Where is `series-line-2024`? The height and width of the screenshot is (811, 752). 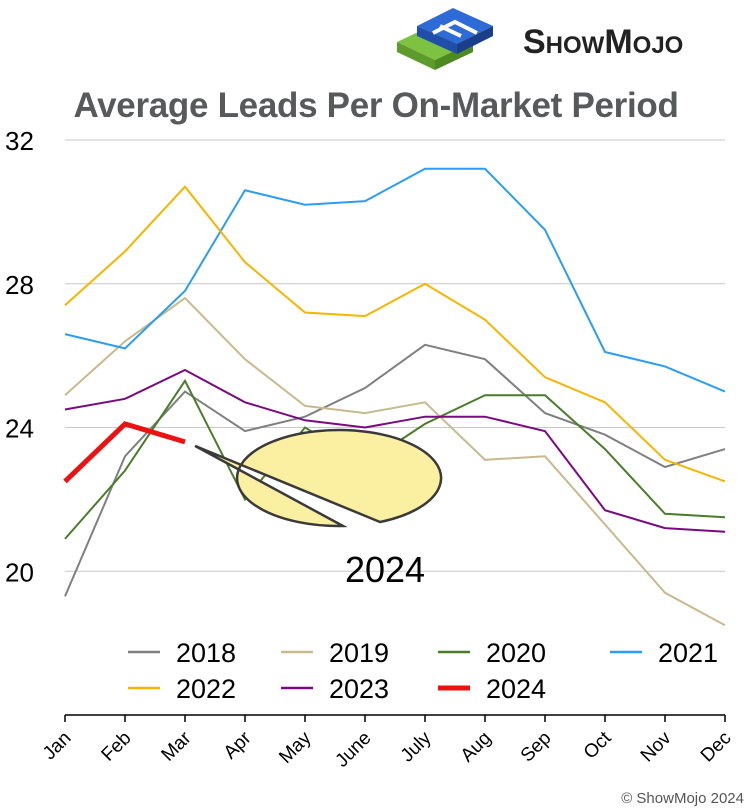 series-line-2024 is located at coordinates (124, 452).